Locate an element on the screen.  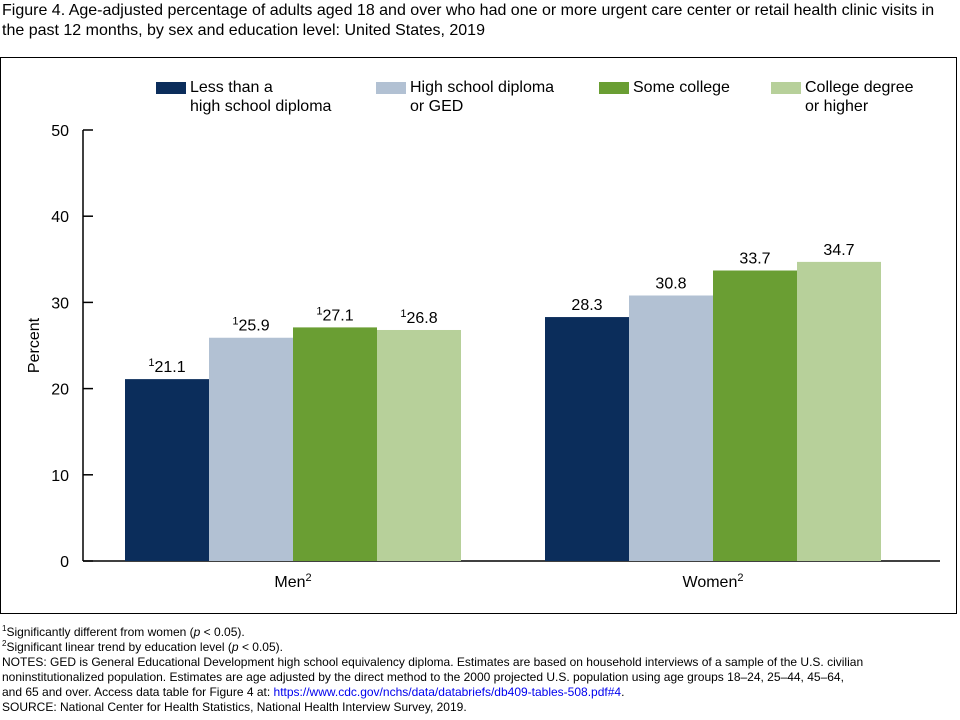
bar-value-label: 30.8 is located at coordinates (670, 284).